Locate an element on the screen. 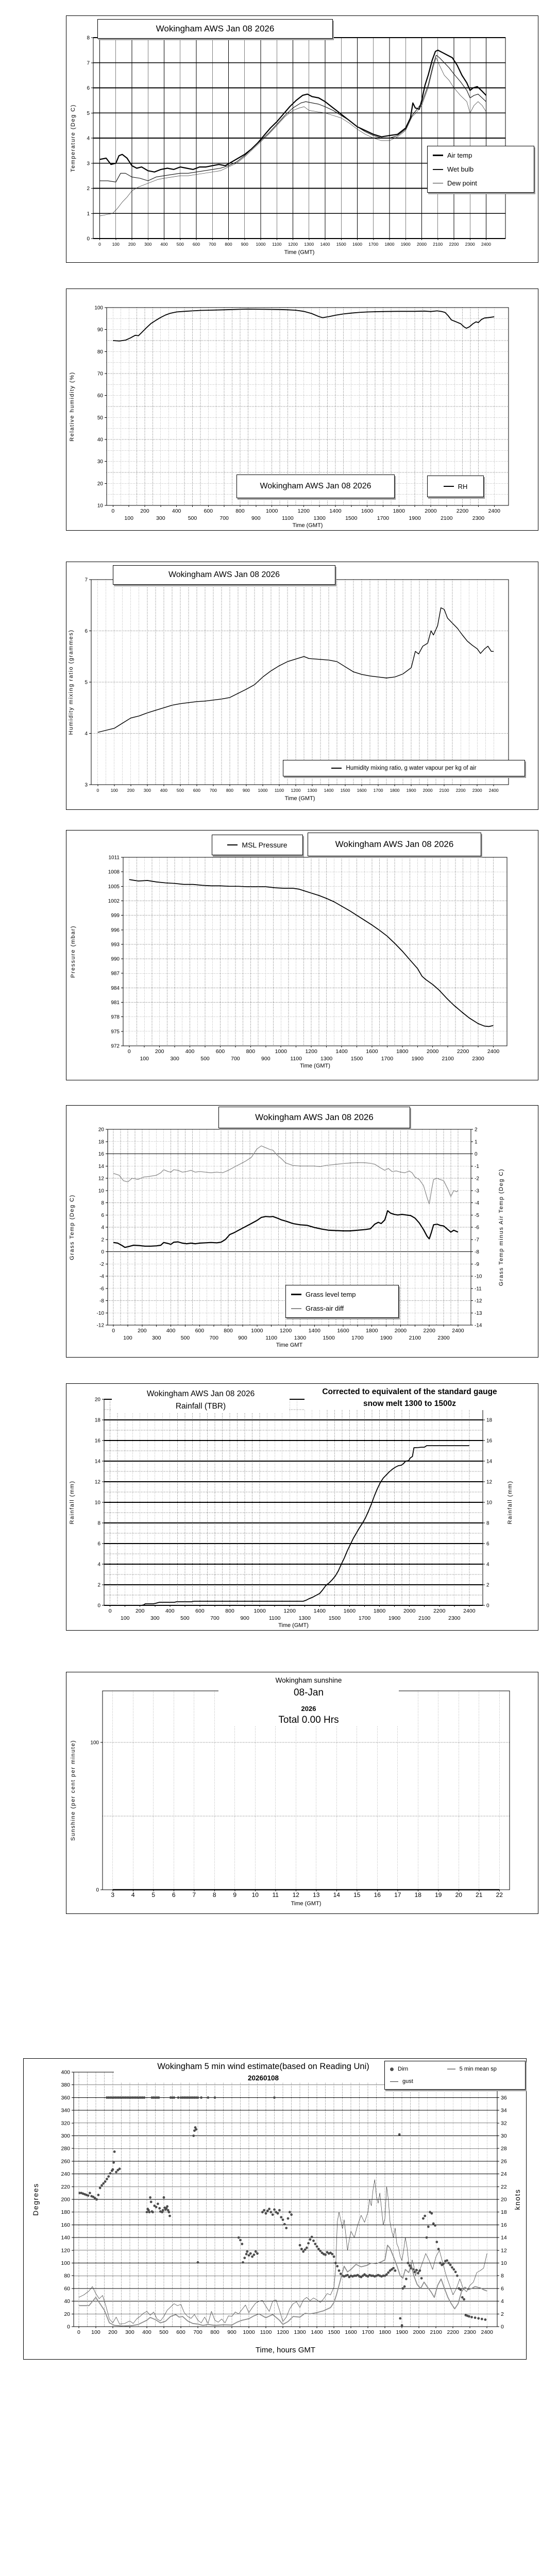 The width and height of the screenshot is (541, 2576). svg-text: 280 is located at coordinates (65, 2149).